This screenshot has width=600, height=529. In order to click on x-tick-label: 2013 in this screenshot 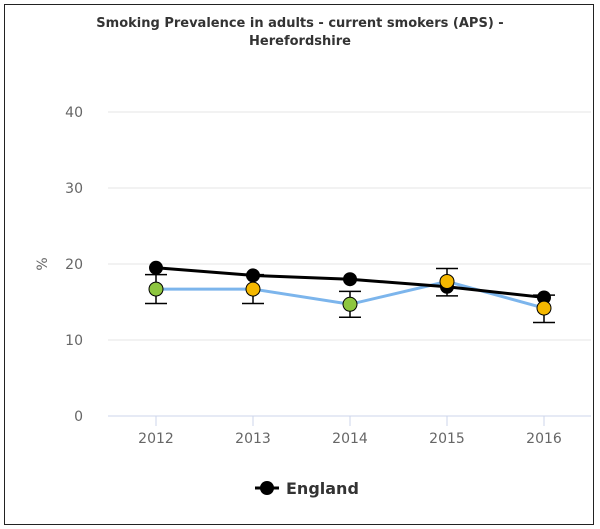, I will do `click(253, 439)`.